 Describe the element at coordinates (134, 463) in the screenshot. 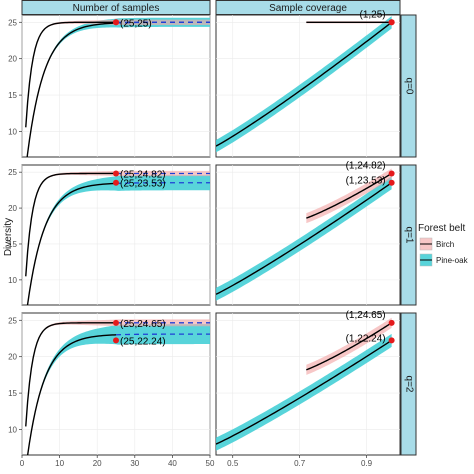

I see `x-tick-label: 30` at that location.